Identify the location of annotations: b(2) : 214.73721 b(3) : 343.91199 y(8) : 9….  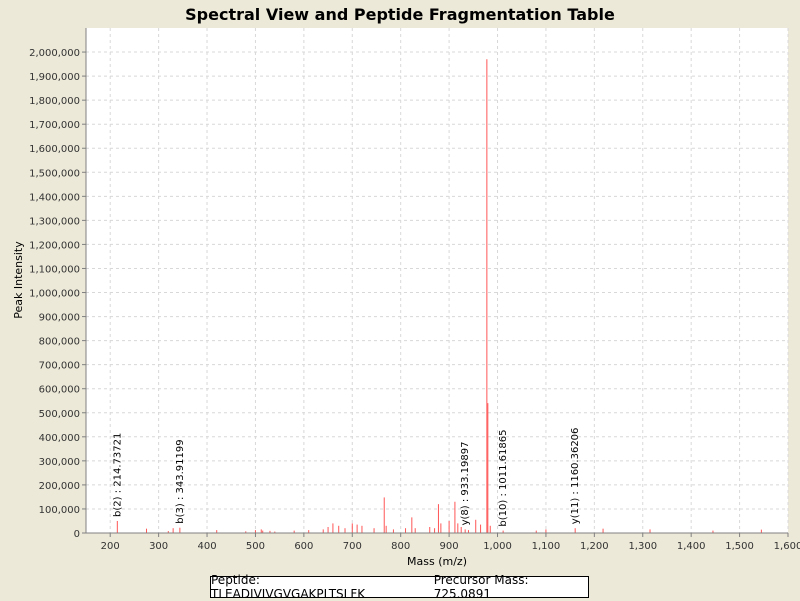
(346, 477).